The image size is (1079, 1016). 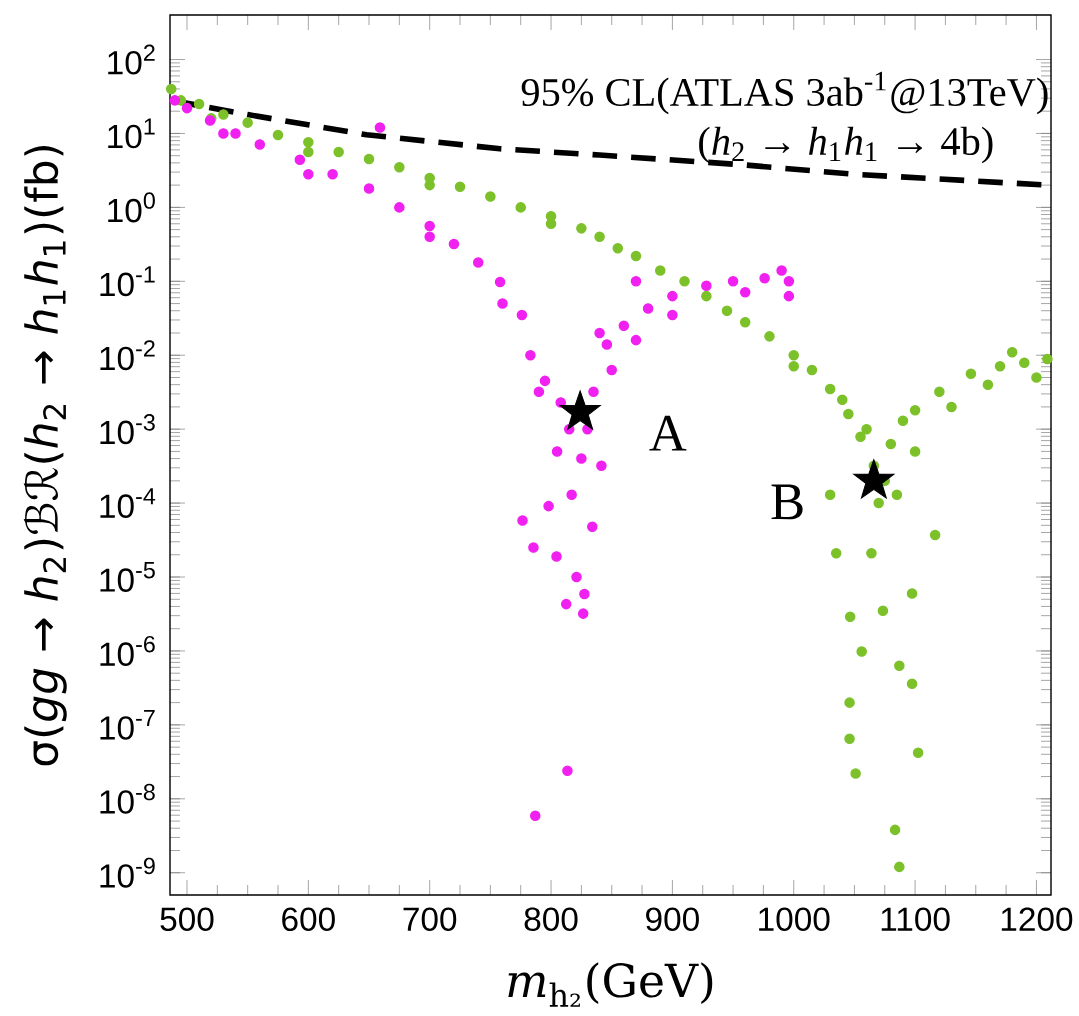 I want to click on y-tick-label: 10$^{-1}$, so click(x=127, y=281).